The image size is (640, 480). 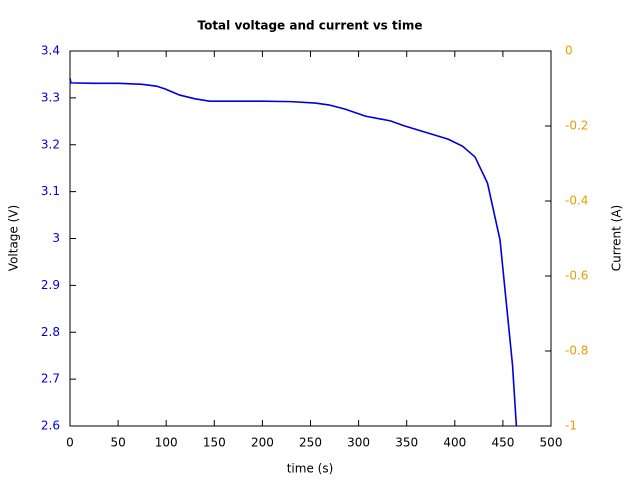 What do you see at coordinates (551, 443) in the screenshot?
I see `x-tick-label: 500` at bounding box center [551, 443].